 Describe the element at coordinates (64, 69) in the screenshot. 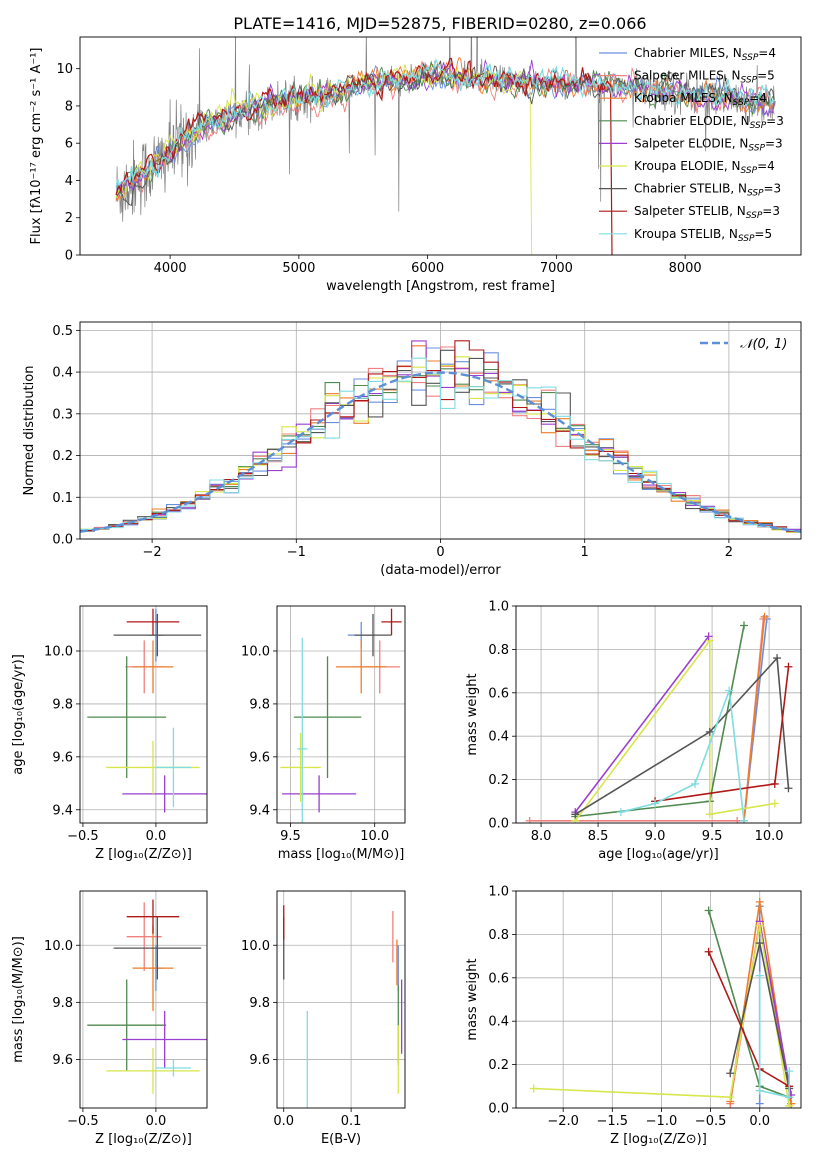

I see `y-tick-label: 10` at that location.